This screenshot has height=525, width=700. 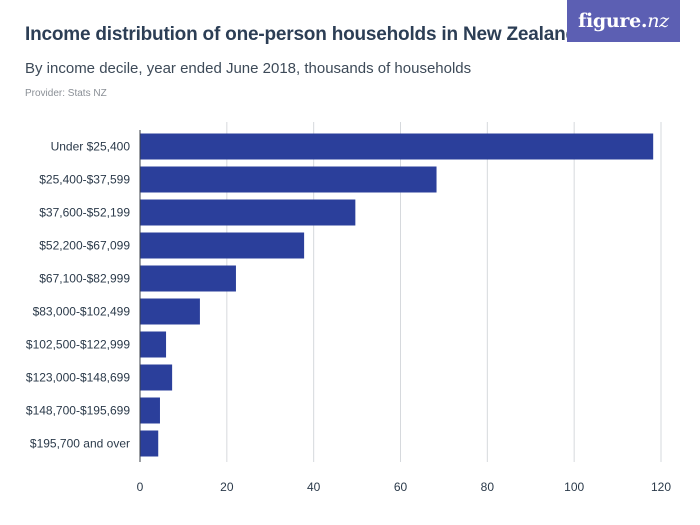 I want to click on x-tick-label: 100, so click(x=574, y=487).